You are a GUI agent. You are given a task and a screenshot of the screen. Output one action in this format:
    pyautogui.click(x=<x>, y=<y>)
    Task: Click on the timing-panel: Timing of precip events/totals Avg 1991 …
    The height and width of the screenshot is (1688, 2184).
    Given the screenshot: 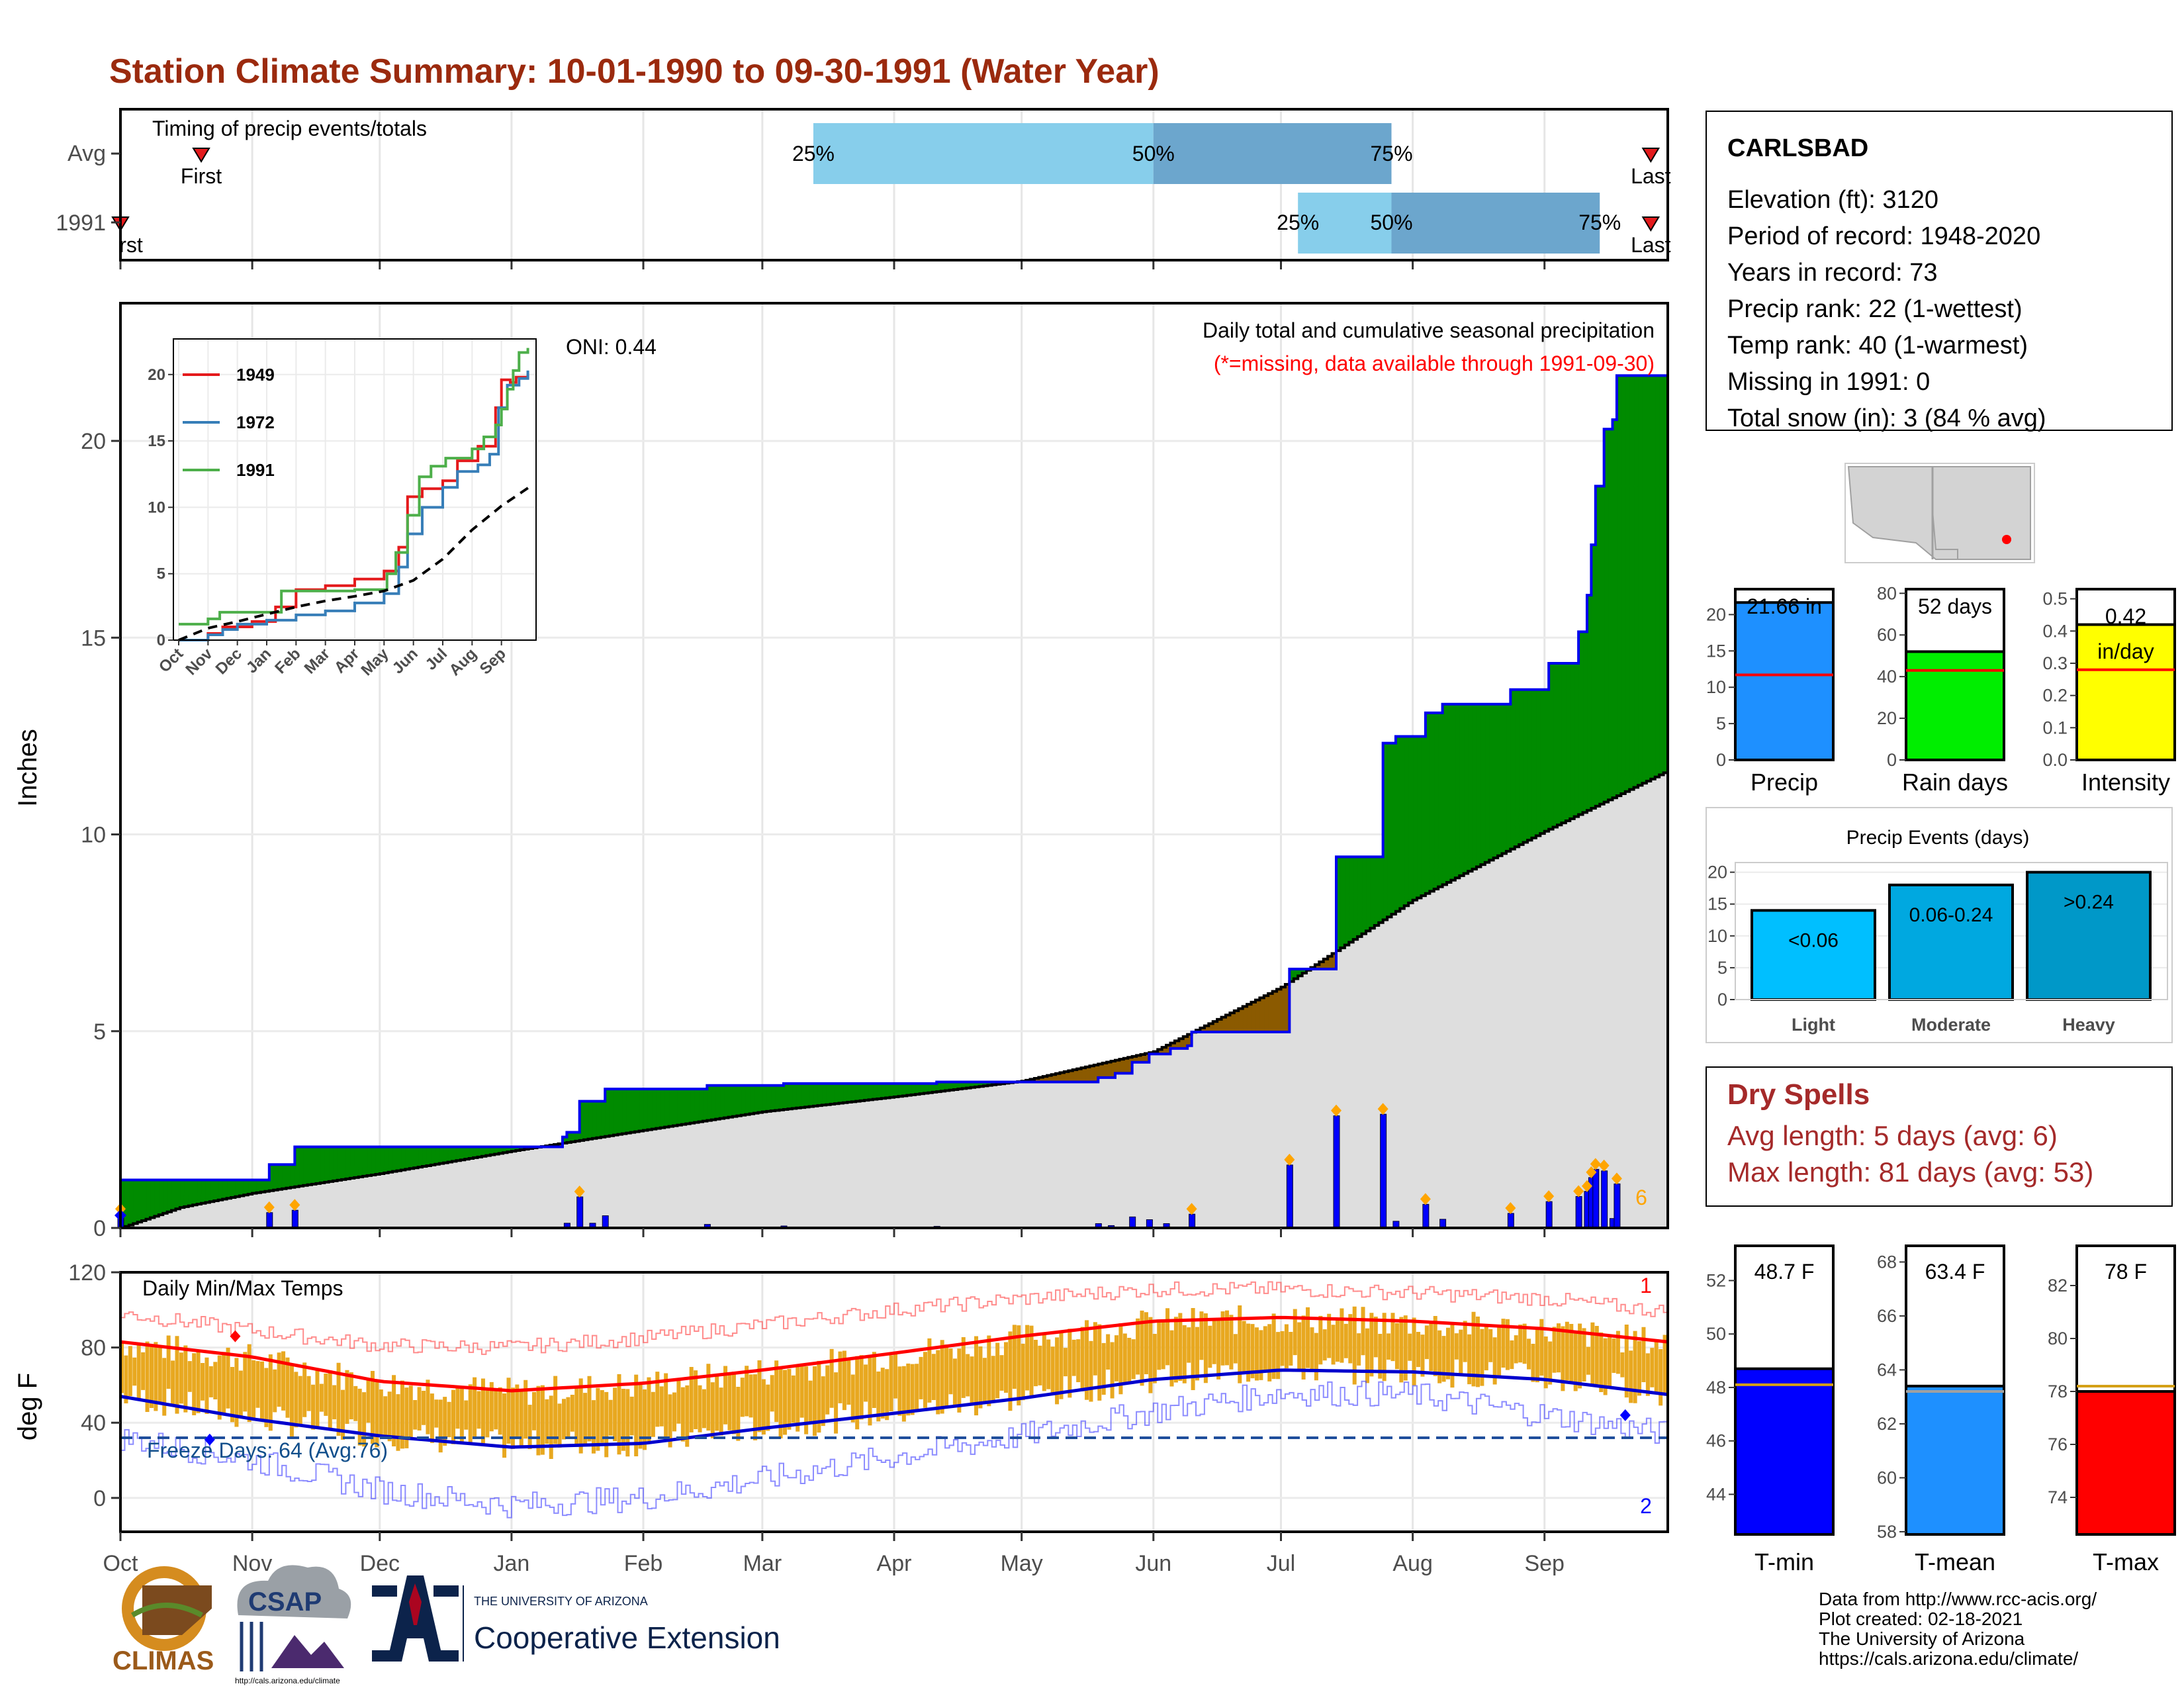 What is the action you would take?
    pyautogui.click(x=863, y=188)
    